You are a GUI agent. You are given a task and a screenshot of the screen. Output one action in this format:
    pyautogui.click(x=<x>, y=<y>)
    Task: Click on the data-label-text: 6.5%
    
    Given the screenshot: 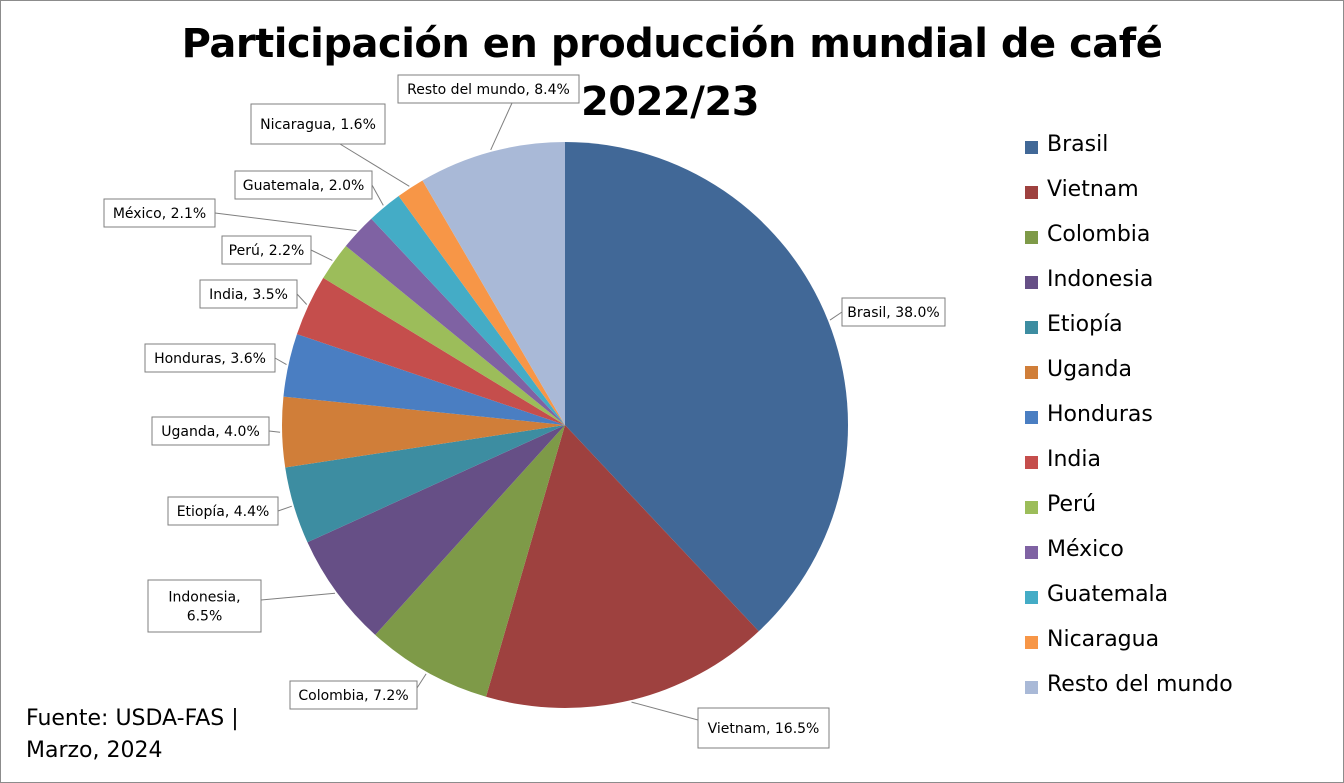 What is the action you would take?
    pyautogui.click(x=205, y=617)
    